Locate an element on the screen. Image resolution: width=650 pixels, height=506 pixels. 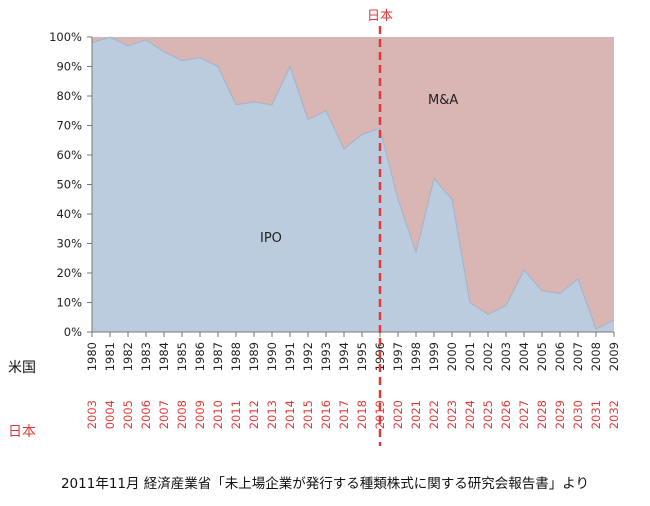
y-tick-label: 50% is located at coordinates (69, 185).